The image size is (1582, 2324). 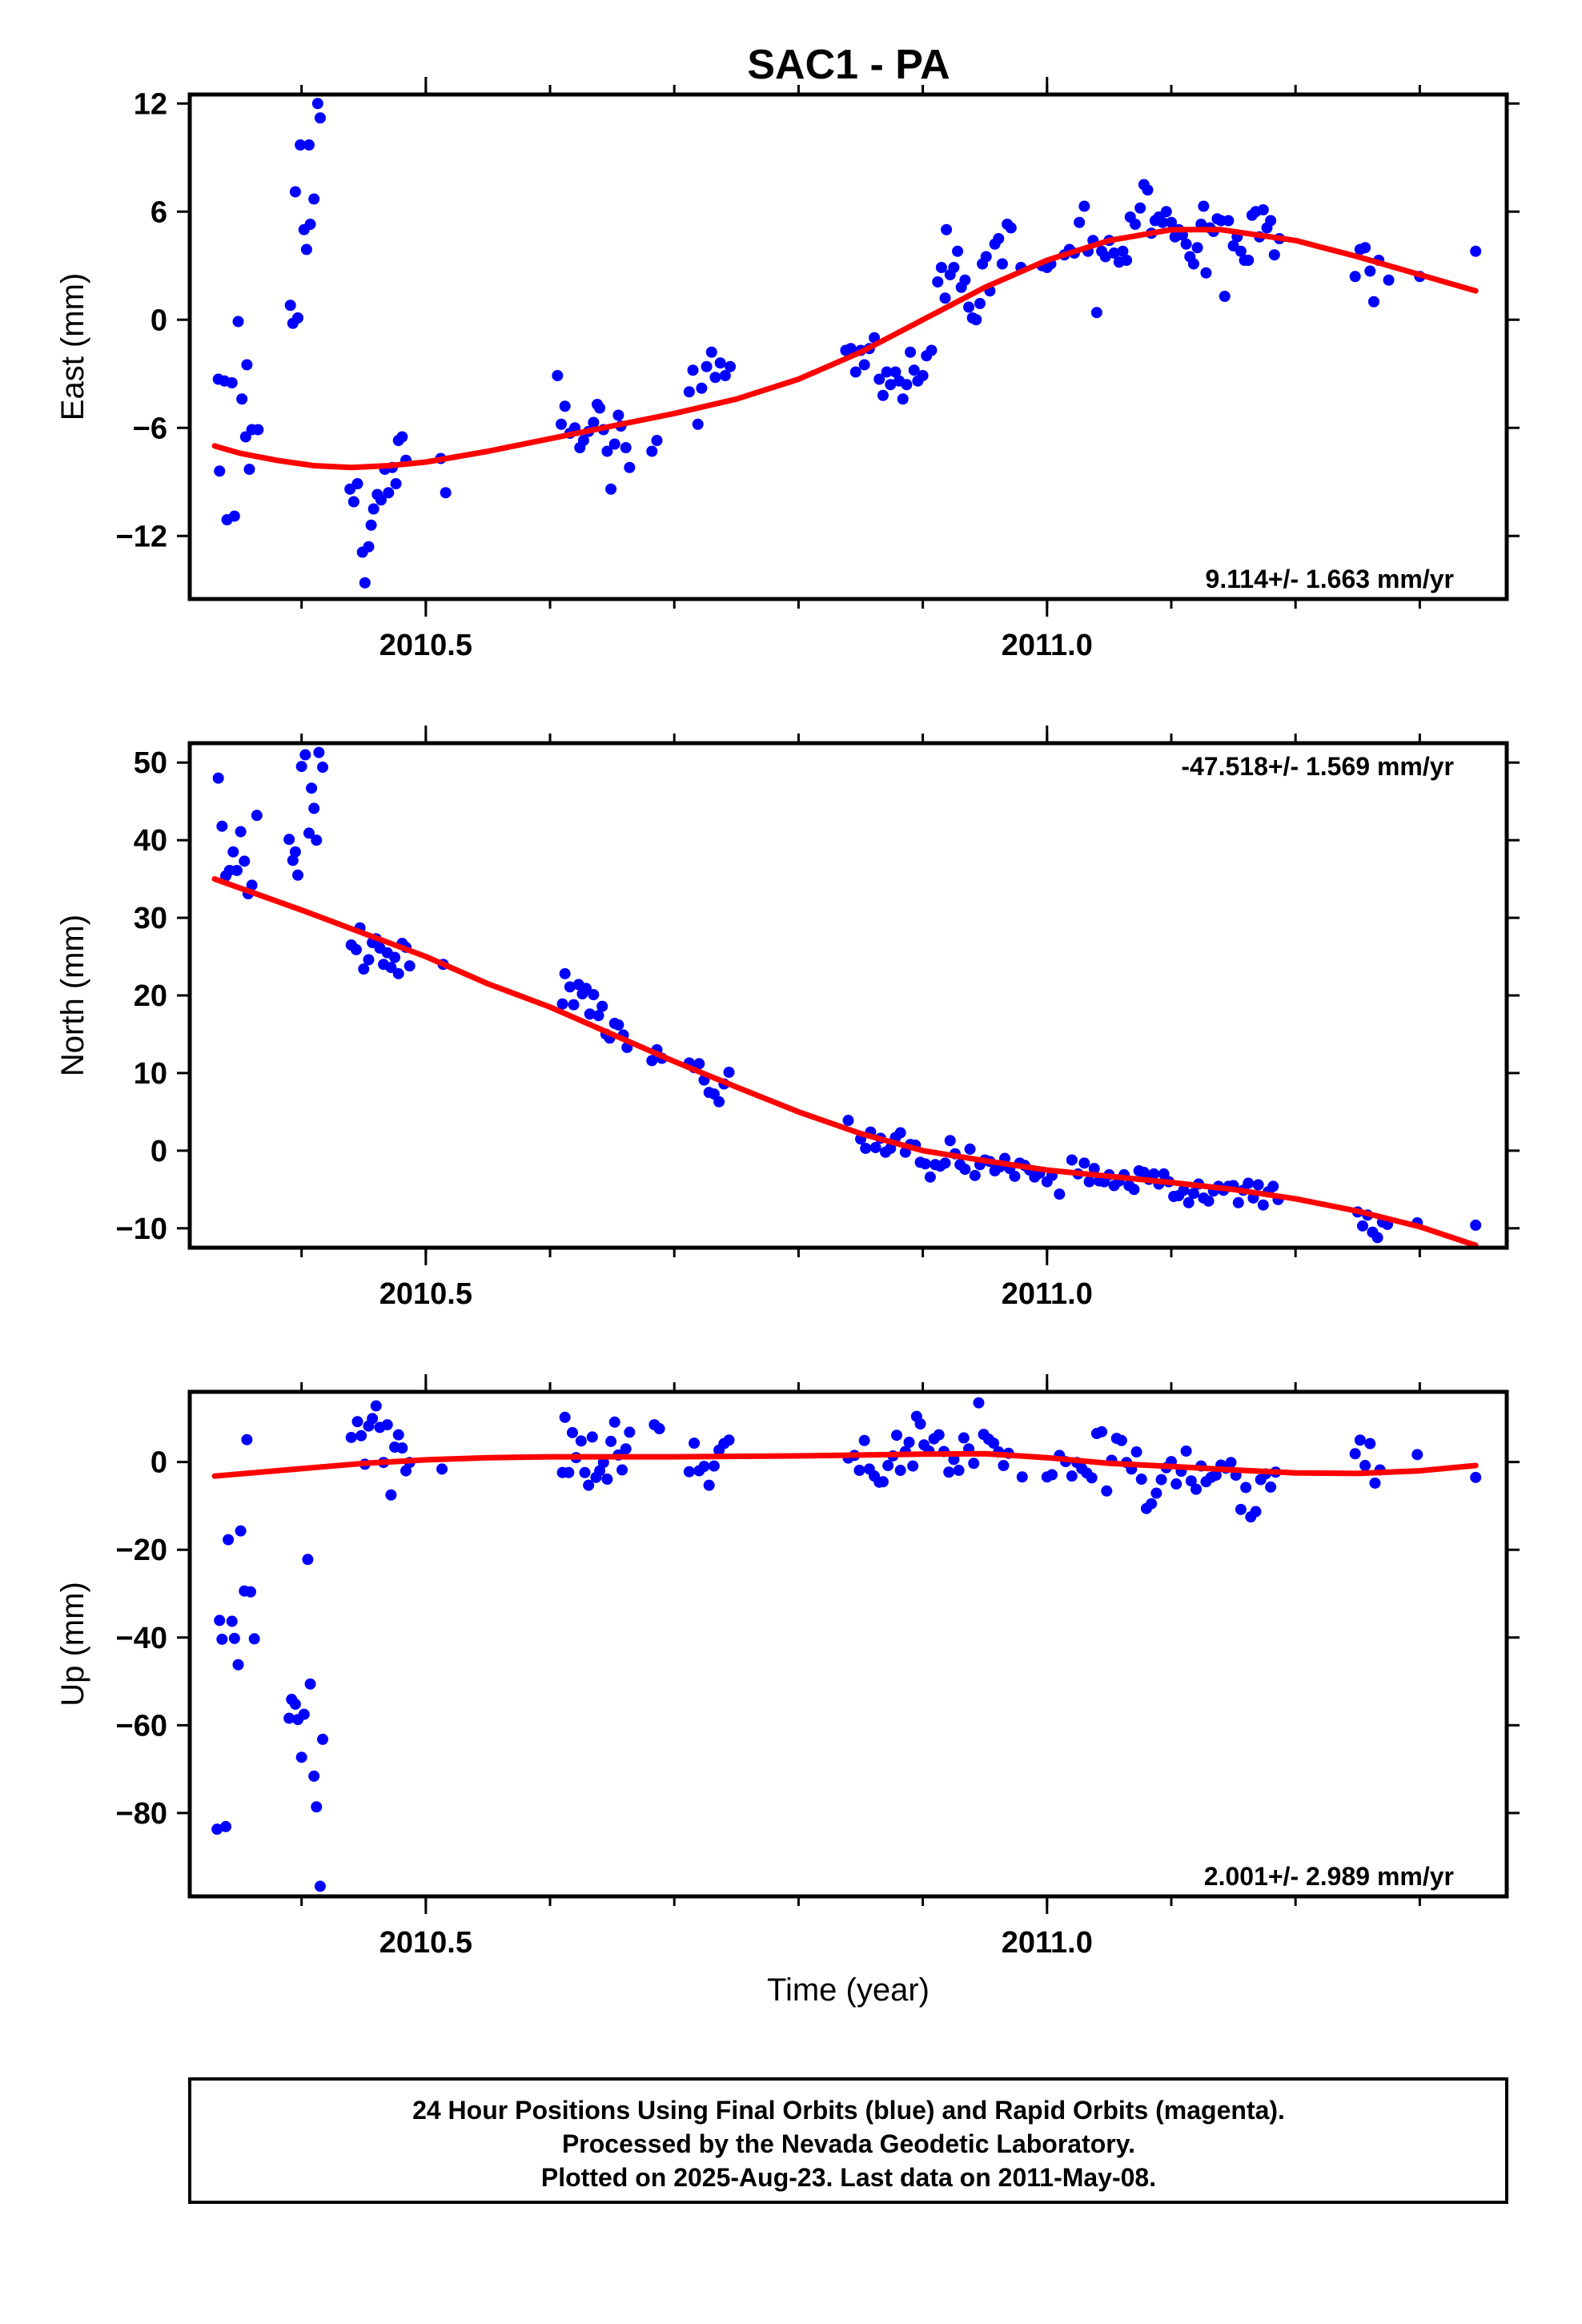 What do you see at coordinates (426, 1943) in the screenshot?
I see `up-x-tick-label: 2010.5` at bounding box center [426, 1943].